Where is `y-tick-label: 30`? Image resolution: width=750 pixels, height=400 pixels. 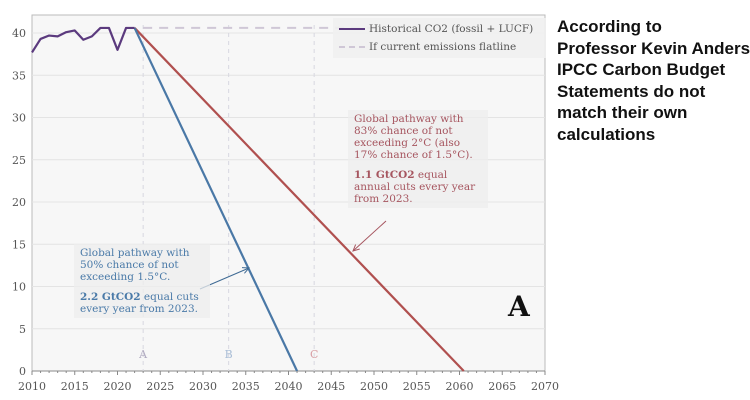
y-tick-label: 30 is located at coordinates (19, 118).